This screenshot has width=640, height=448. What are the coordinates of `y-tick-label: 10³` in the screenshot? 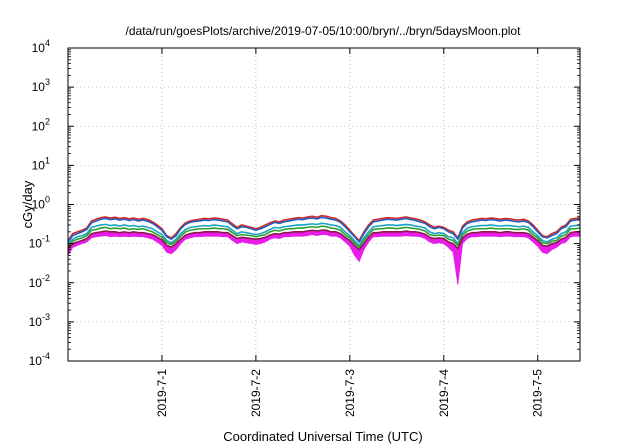 It's located at (41, 85).